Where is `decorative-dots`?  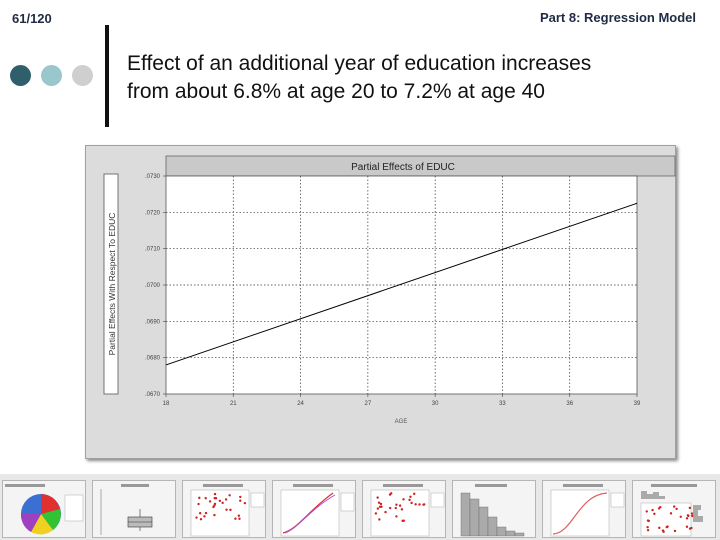 decorative-dots is located at coordinates (52, 76).